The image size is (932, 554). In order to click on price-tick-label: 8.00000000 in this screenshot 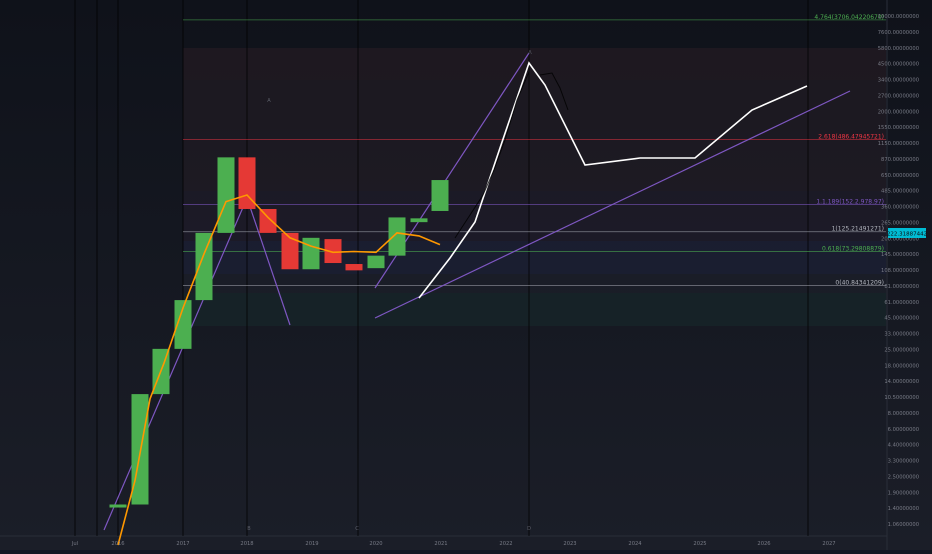, I will do `click(903, 414)`.